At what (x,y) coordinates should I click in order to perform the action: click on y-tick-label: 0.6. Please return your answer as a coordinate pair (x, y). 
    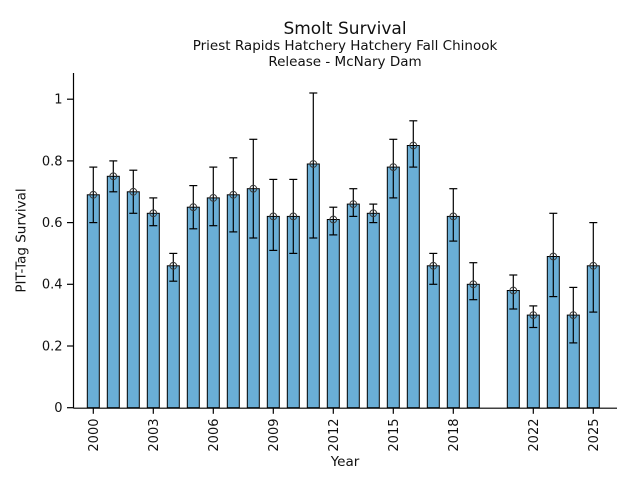
    Looking at the image, I should click on (52, 223).